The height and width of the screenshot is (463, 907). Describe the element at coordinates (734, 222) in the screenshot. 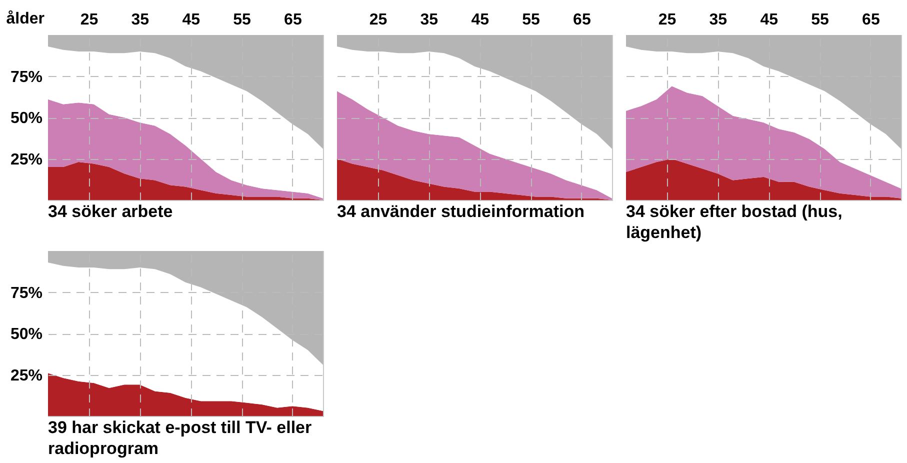

I see `text: 34 söker efter bostad (hus, lägenhet)` at that location.